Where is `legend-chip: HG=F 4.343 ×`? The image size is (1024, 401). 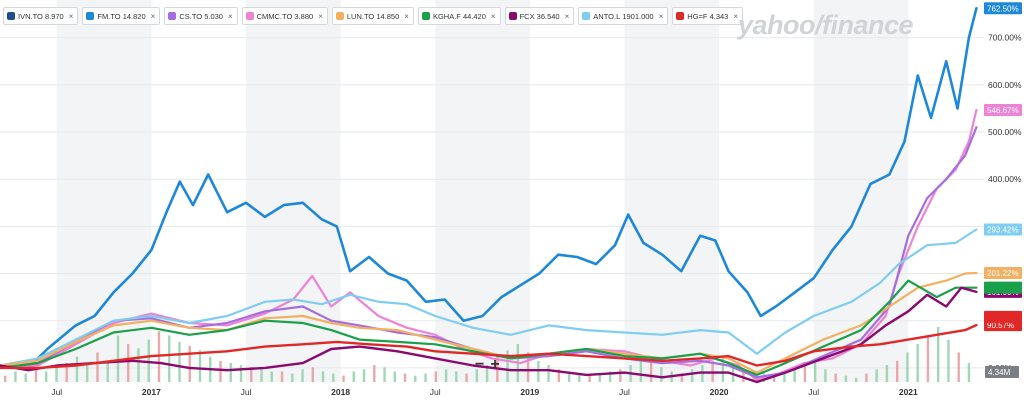 legend-chip: HG=F 4.343 × is located at coordinates (708, 16).